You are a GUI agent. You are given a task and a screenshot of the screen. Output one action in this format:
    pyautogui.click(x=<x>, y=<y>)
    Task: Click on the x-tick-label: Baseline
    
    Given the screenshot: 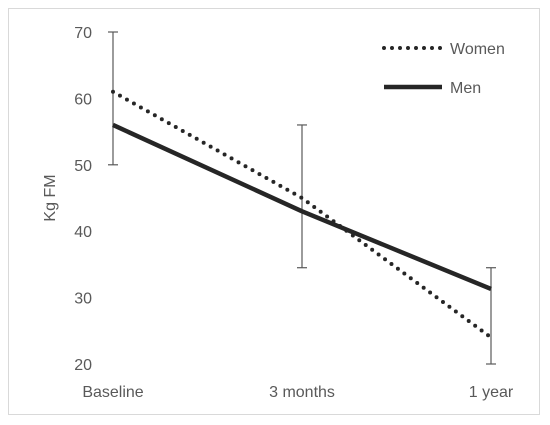 What is the action you would take?
    pyautogui.click(x=112, y=392)
    